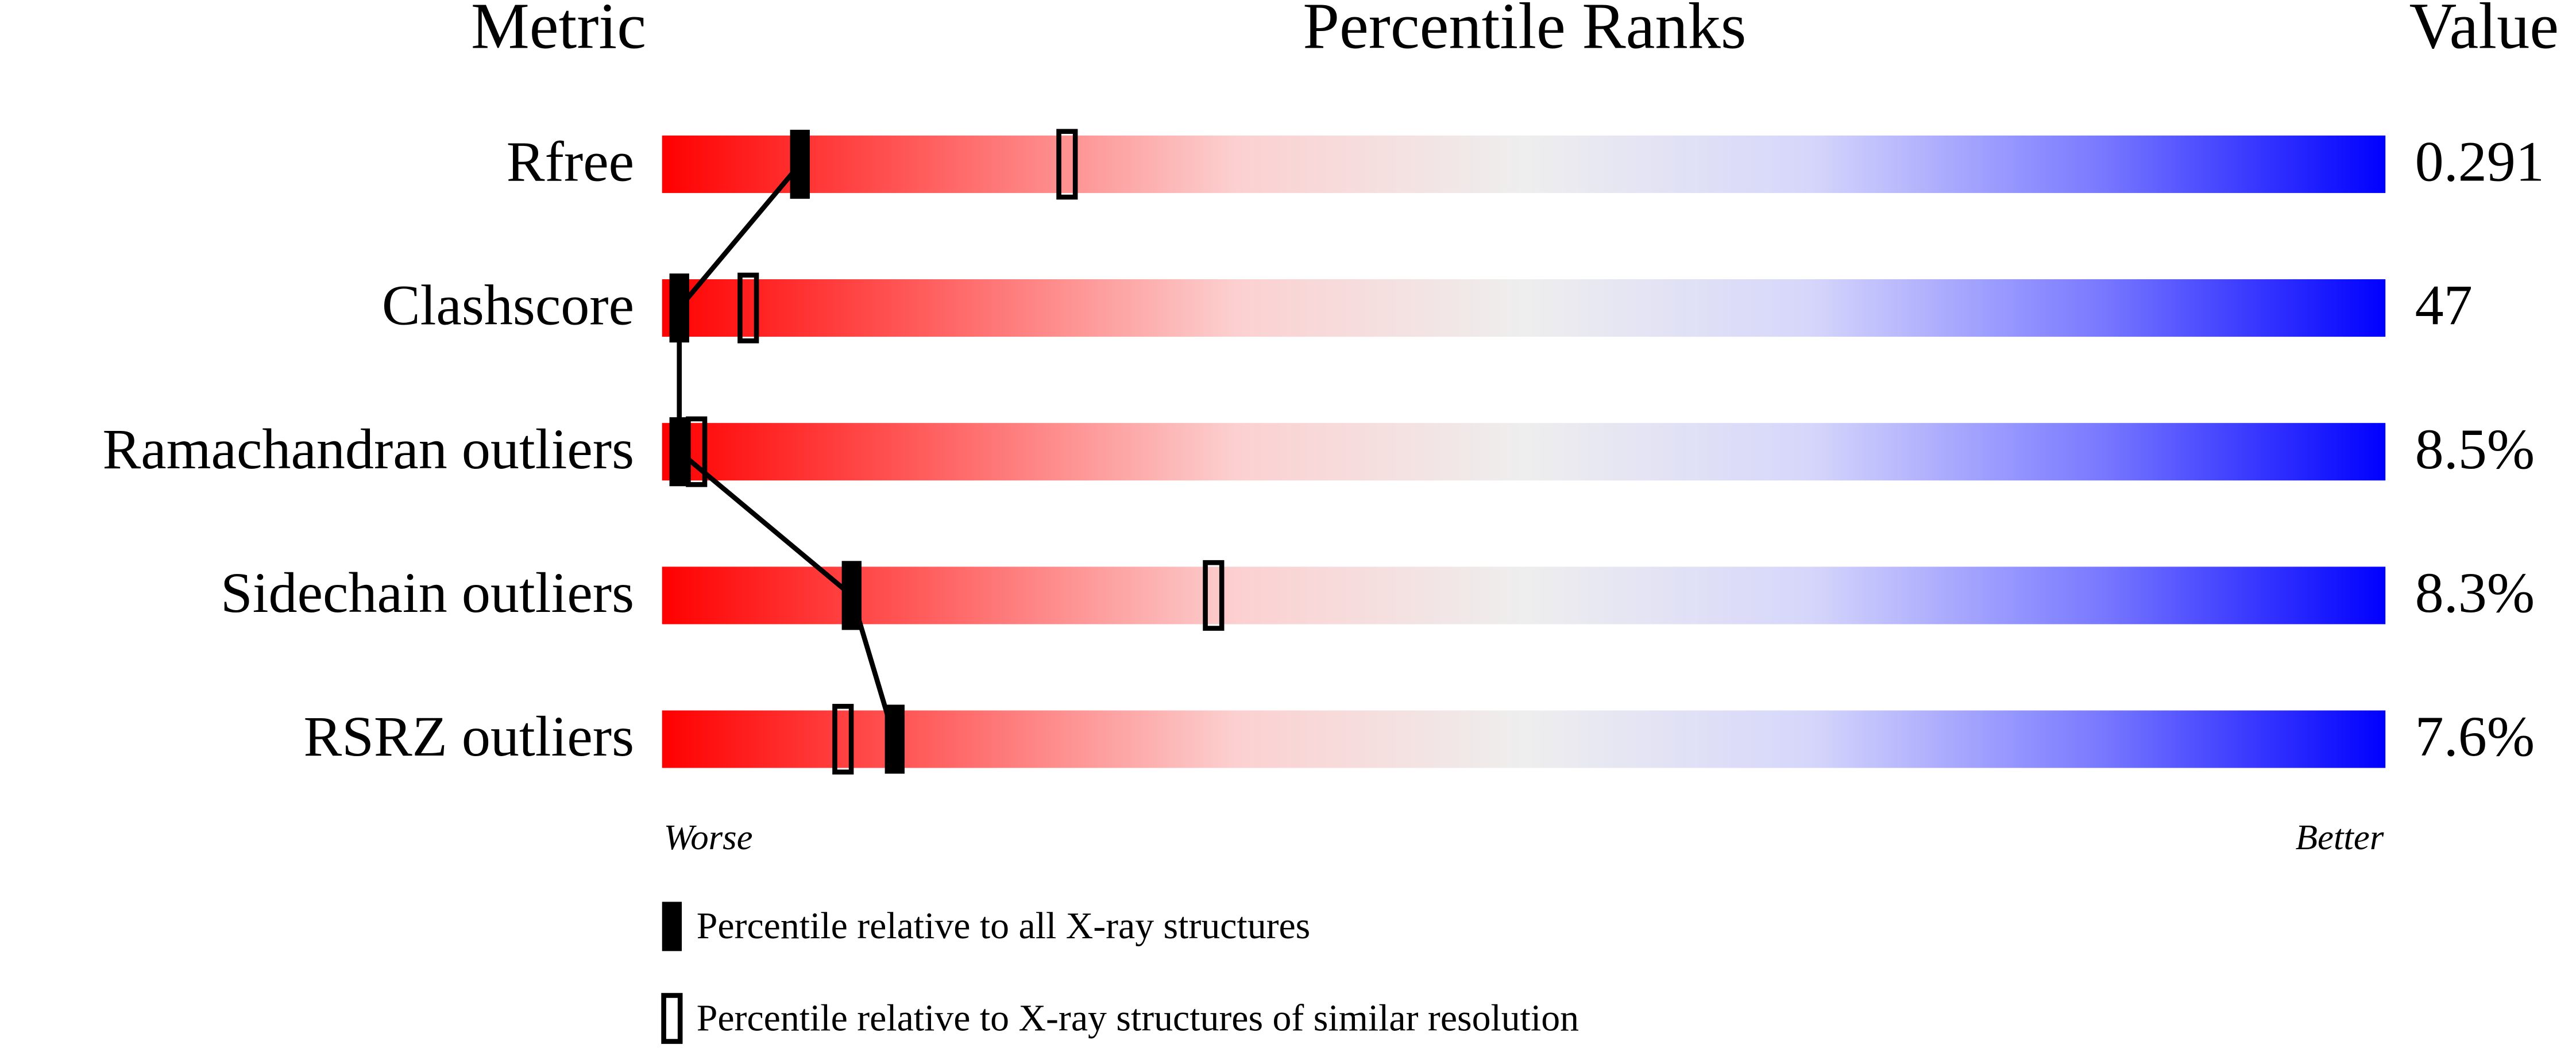 This screenshot has width=2576, height=1048. Describe the element at coordinates (427, 593) in the screenshot. I see `metric-label: Sidechain outliers` at that location.